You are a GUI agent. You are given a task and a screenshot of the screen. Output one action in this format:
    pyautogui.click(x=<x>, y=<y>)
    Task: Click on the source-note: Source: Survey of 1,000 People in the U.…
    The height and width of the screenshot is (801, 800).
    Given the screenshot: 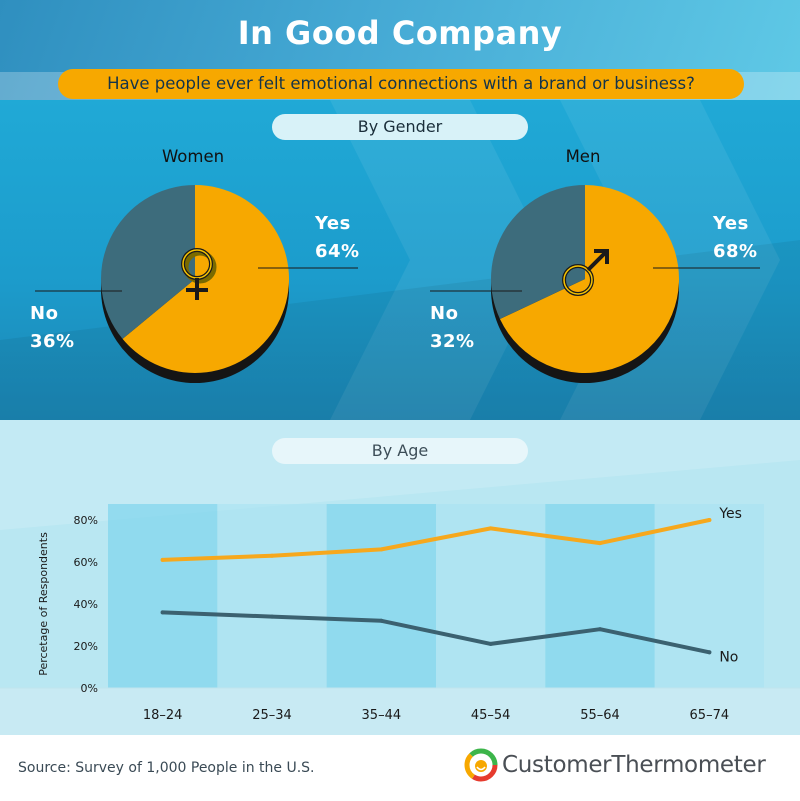 What is the action you would take?
    pyautogui.click(x=166, y=768)
    